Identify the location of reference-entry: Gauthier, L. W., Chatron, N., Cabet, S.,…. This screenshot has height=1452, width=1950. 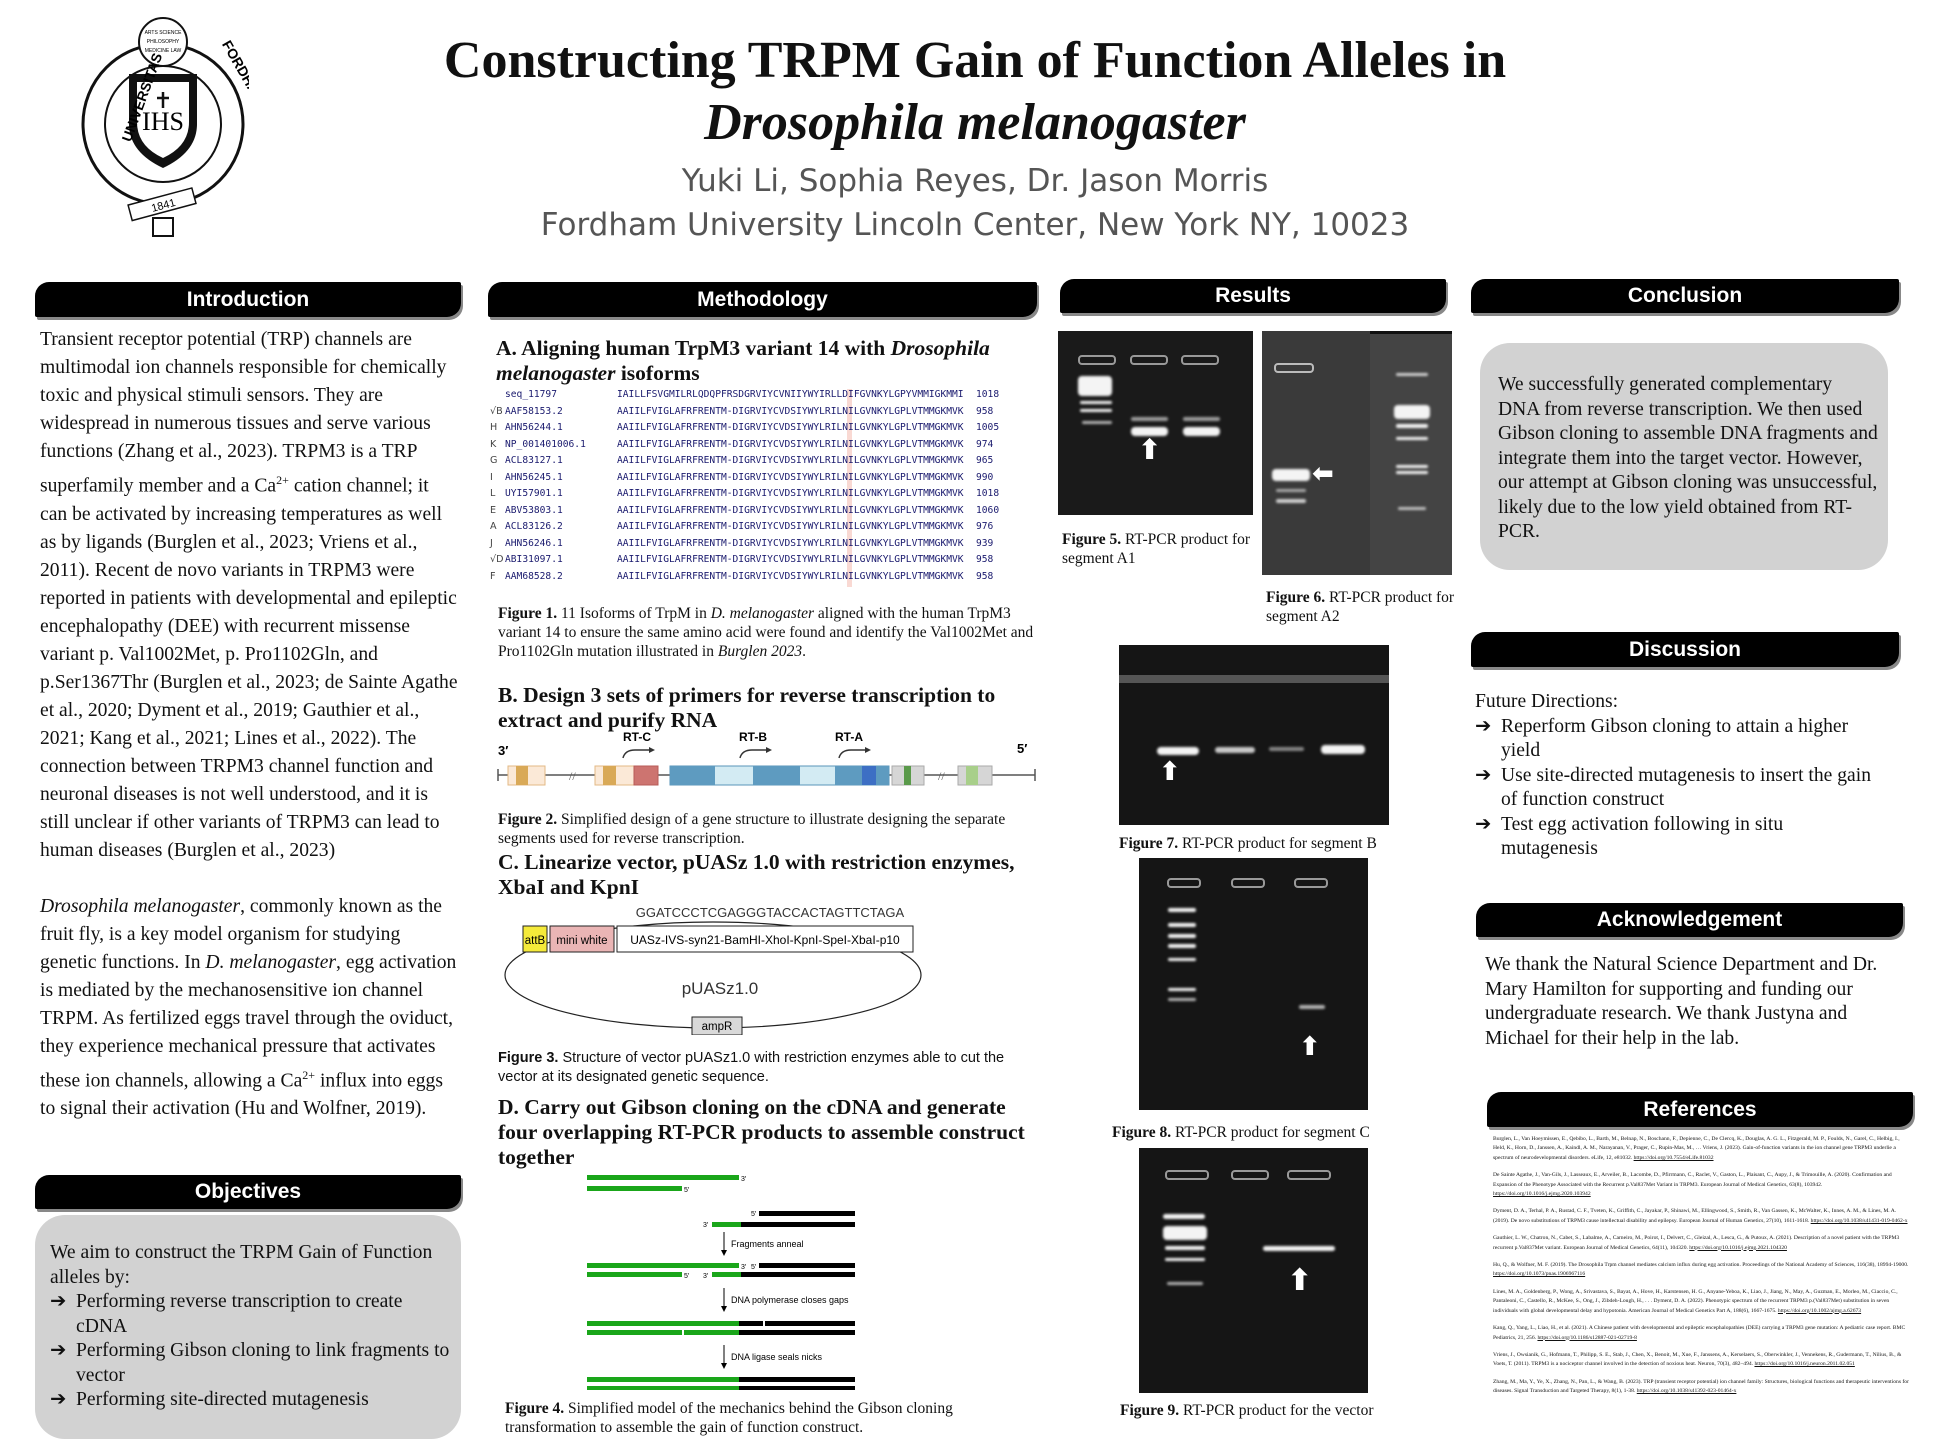
(1703, 1243).